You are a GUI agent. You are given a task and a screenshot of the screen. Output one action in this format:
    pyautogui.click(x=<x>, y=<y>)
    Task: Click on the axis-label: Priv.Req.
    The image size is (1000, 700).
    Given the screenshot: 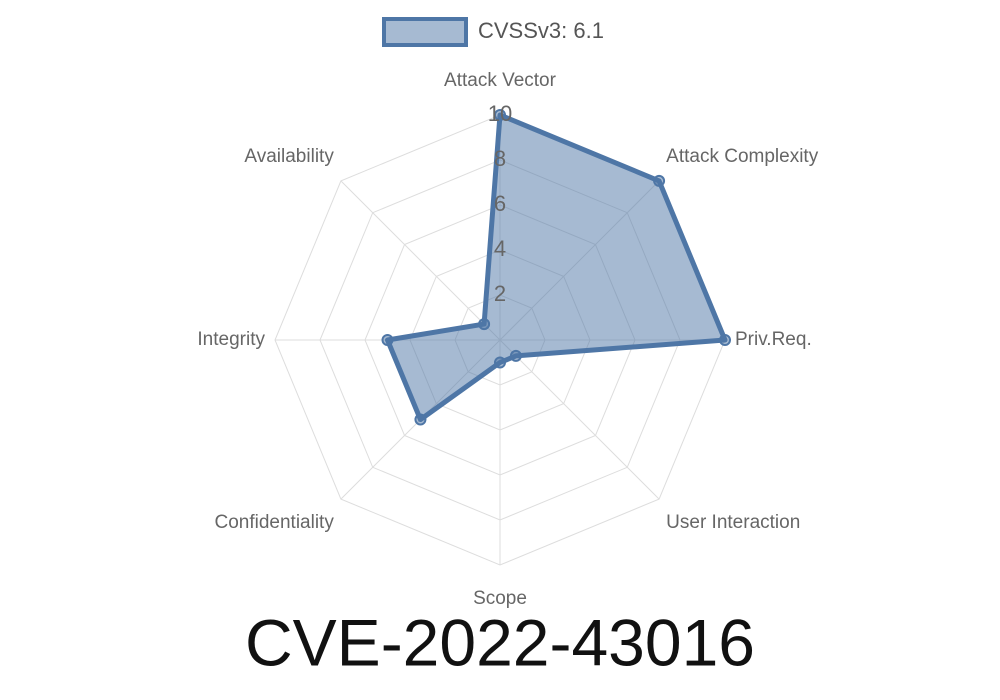 What is the action you would take?
    pyautogui.click(x=773, y=339)
    